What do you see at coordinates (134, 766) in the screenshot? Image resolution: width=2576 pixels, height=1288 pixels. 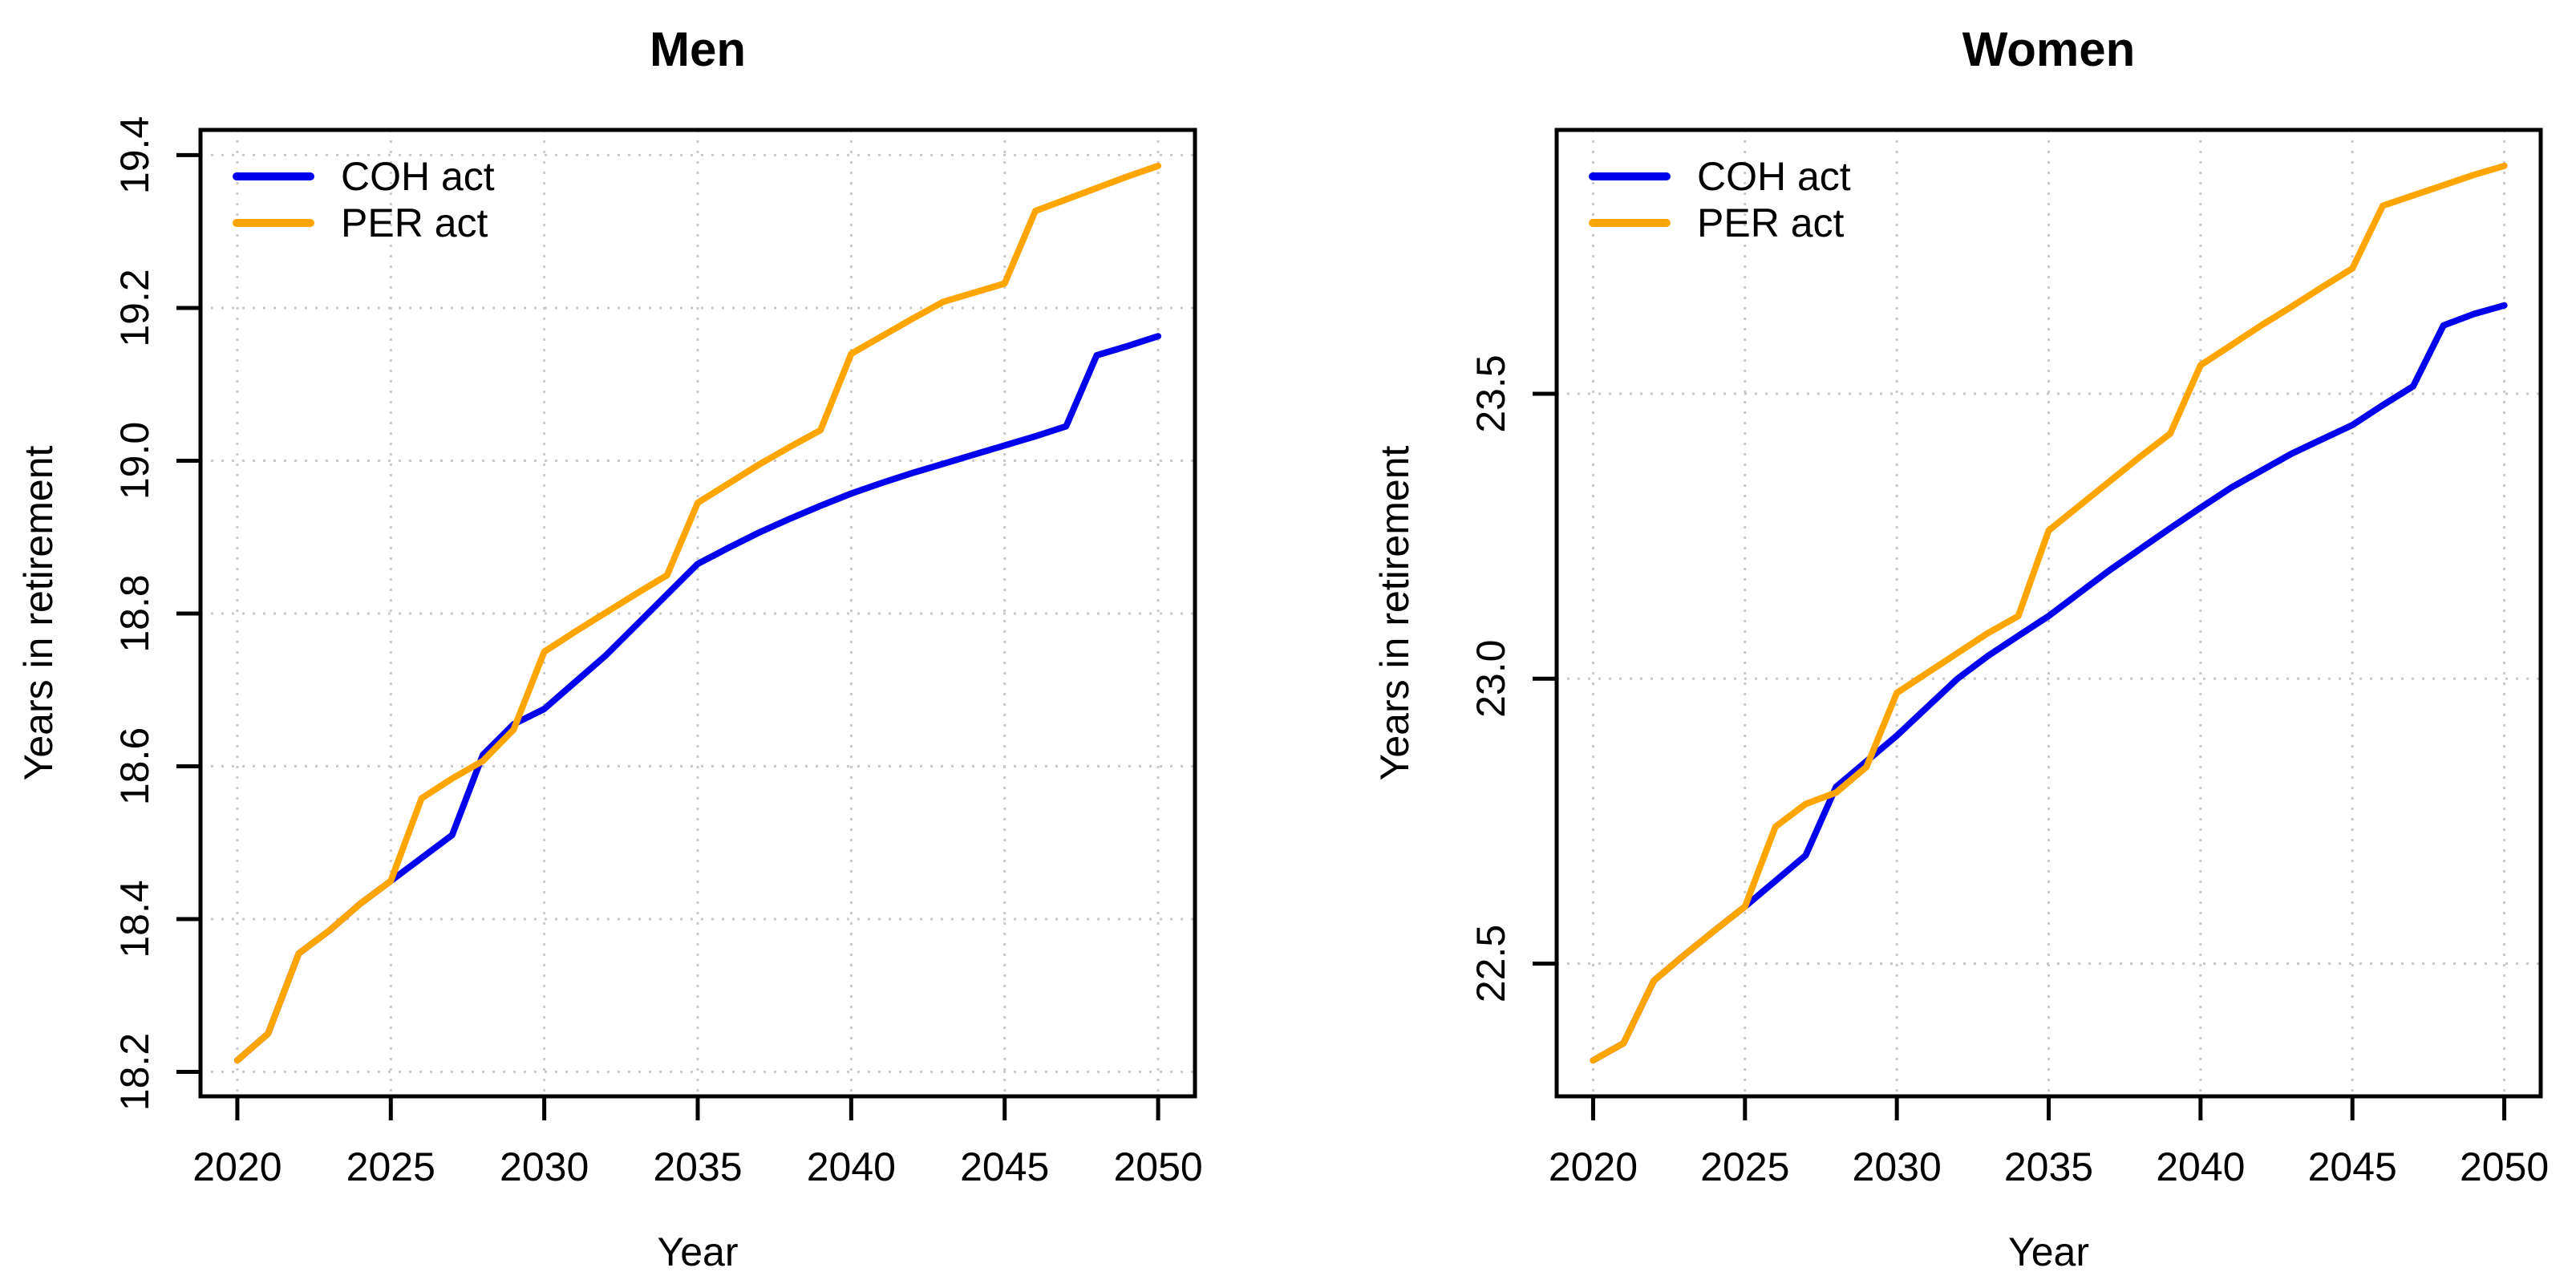 I see `y-tick-label: 18.6` at bounding box center [134, 766].